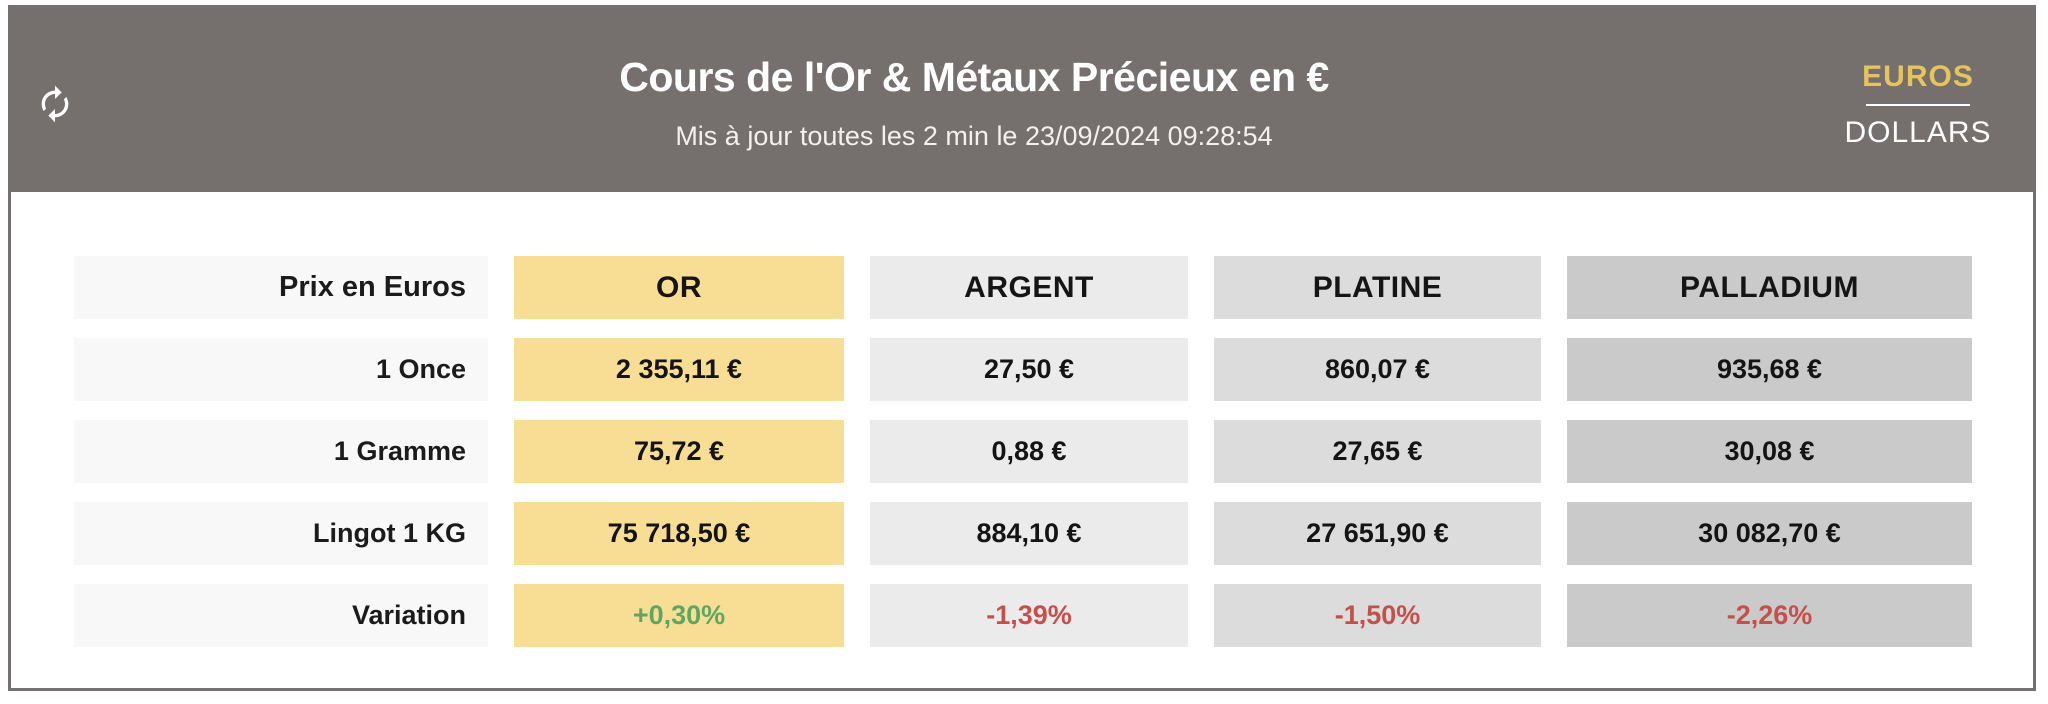 This screenshot has height=704, width=2048. What do you see at coordinates (1029, 287) in the screenshot?
I see `column-header-argent: ARGENT` at bounding box center [1029, 287].